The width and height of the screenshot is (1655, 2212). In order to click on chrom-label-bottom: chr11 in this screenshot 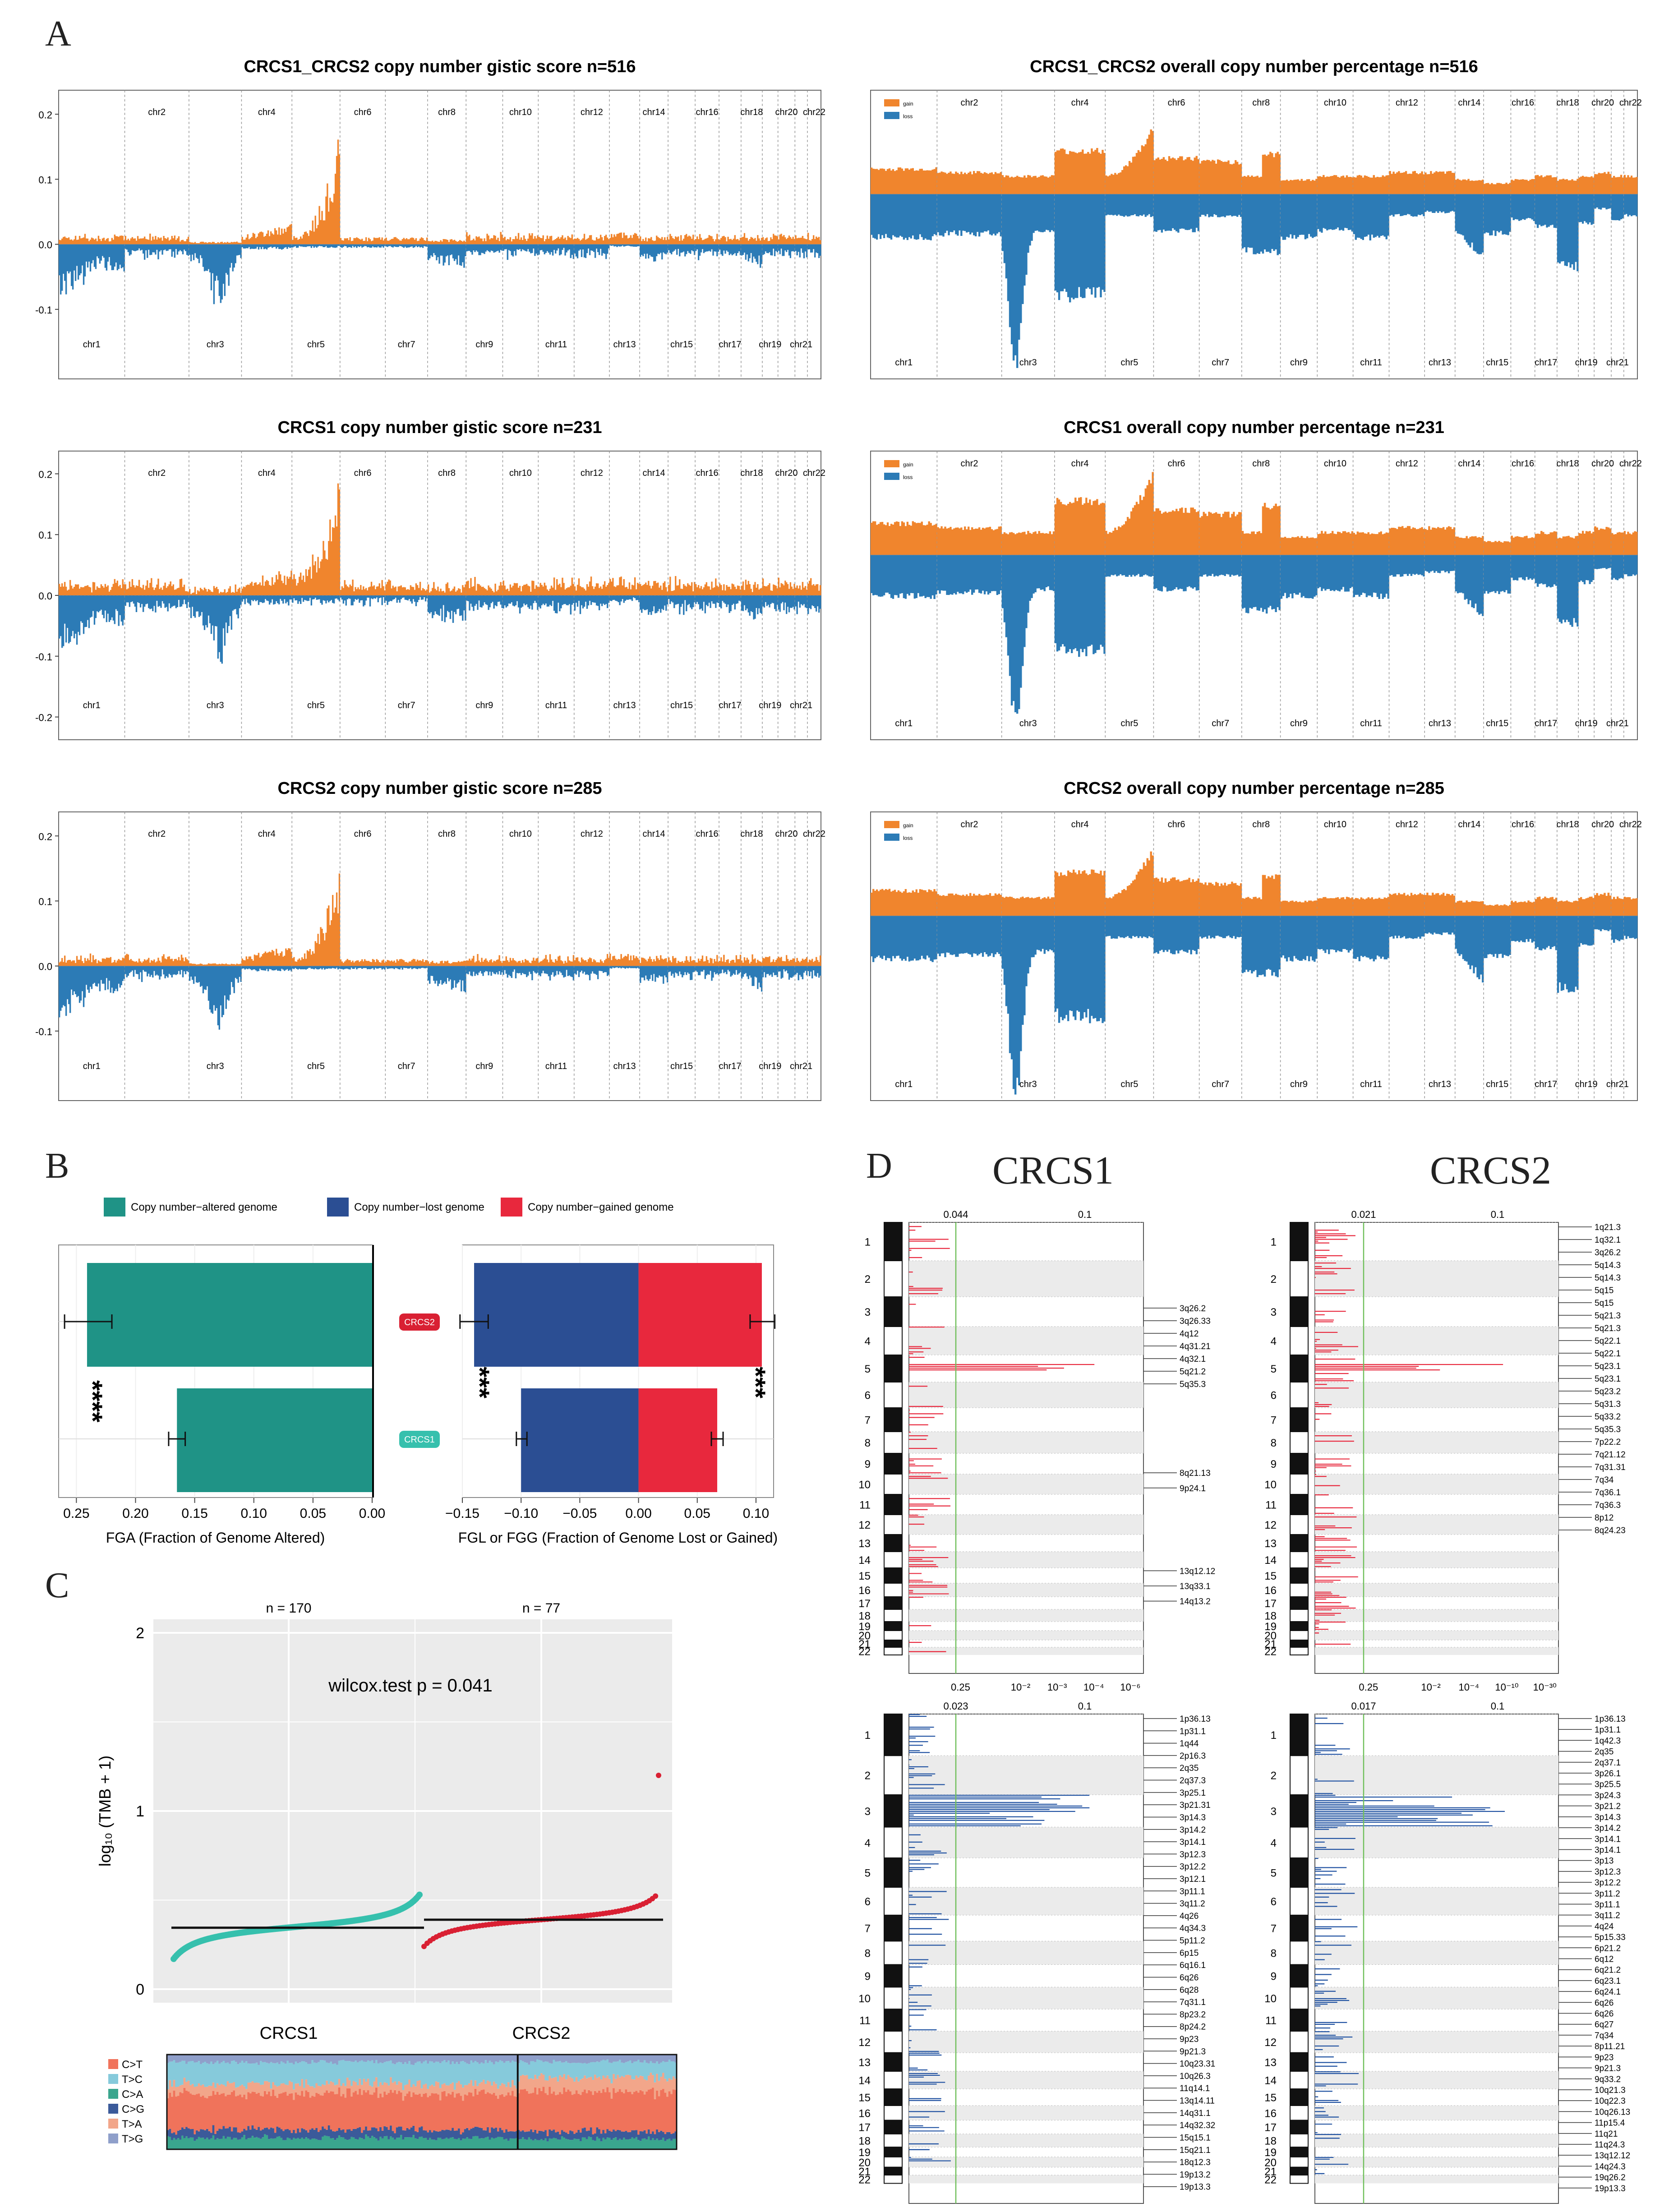, I will do `click(556, 345)`.